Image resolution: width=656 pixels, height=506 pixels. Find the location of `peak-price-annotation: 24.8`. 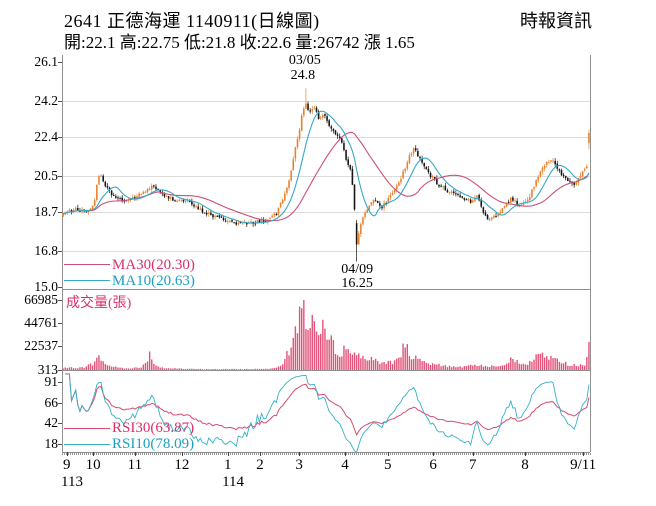

peak-price-annotation: 24.8 is located at coordinates (303, 75).